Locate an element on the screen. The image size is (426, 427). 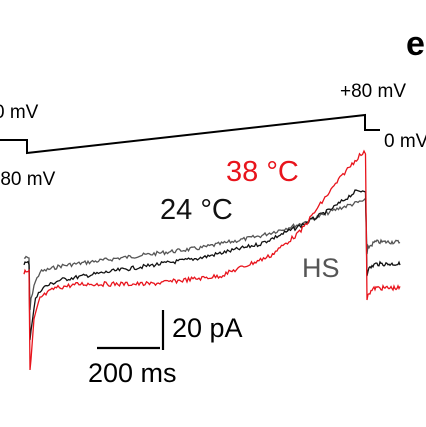
panel-label: e is located at coordinates (415, 44).